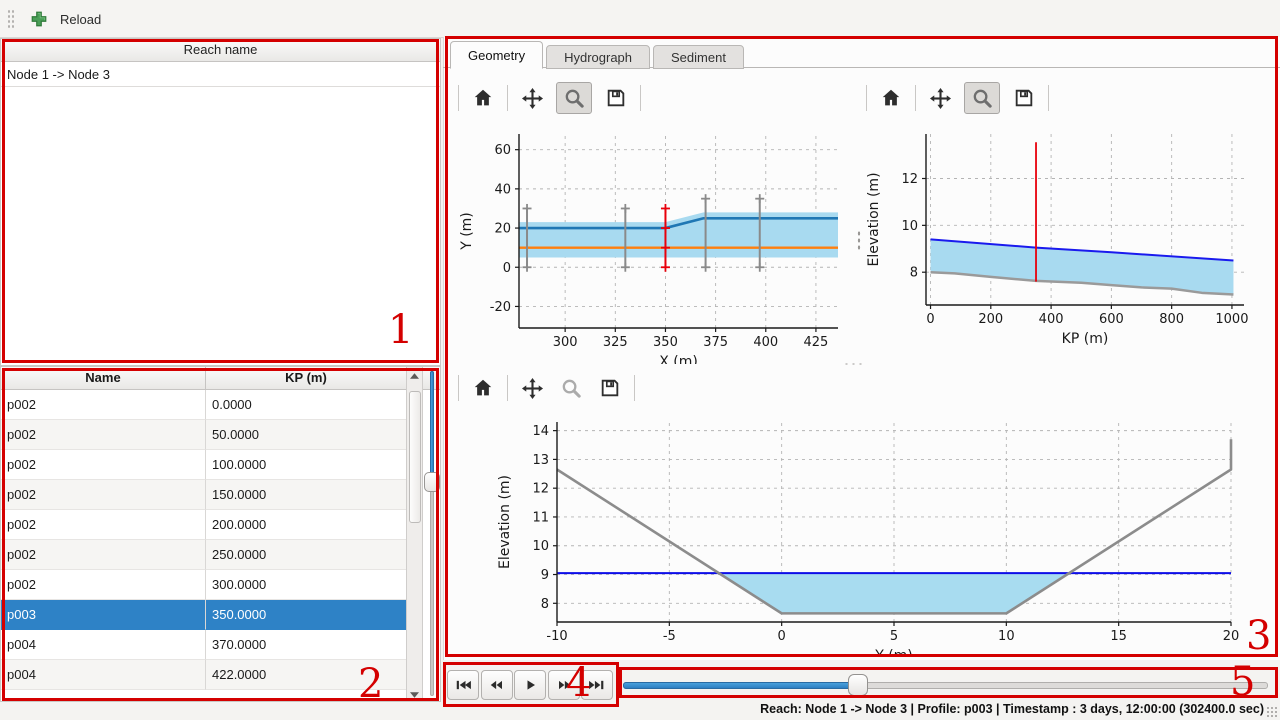  What do you see at coordinates (858, 685) in the screenshot?
I see `timeline-slider-thumb` at bounding box center [858, 685].